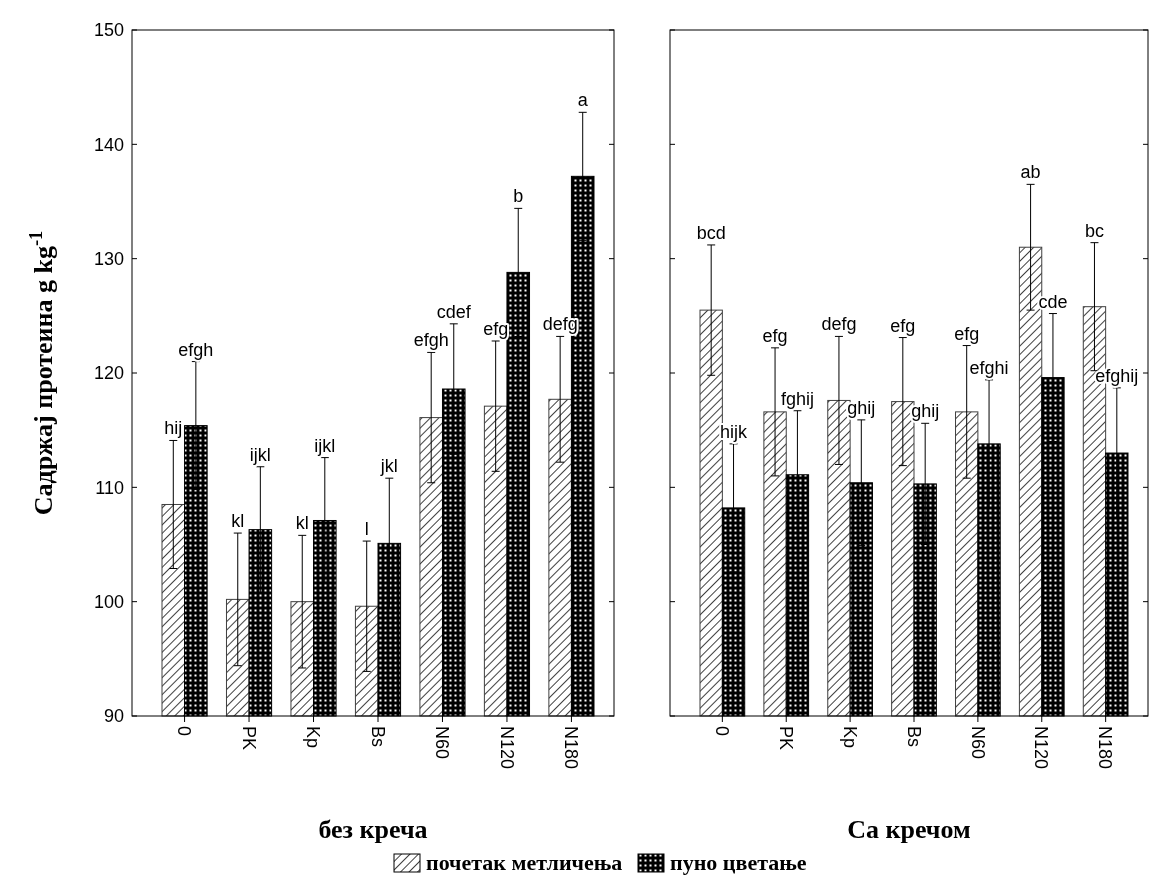 The width and height of the screenshot is (1161, 882). I want to click on annotation: defg, so click(839, 324).